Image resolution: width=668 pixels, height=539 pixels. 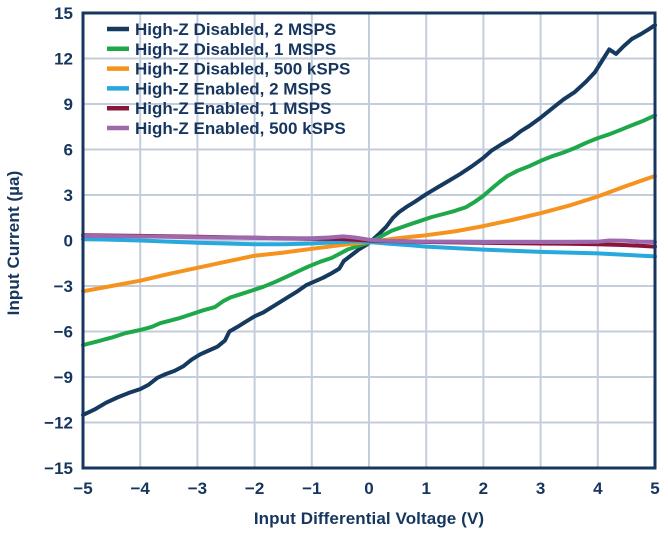 I want to click on legend-label: High-Z Enabled, 500 kSPS, so click(x=240, y=128).